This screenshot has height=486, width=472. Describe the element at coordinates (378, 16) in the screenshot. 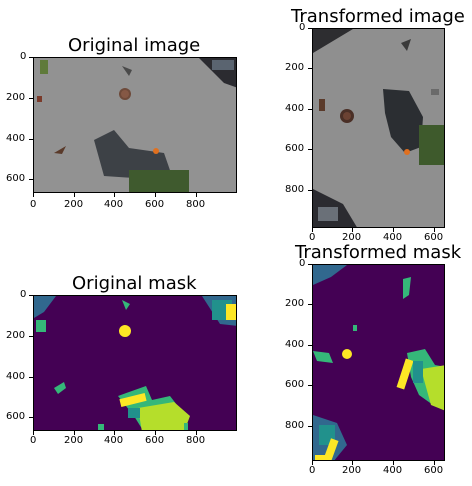

I see `transformed-image-title: Transformed image` at that location.